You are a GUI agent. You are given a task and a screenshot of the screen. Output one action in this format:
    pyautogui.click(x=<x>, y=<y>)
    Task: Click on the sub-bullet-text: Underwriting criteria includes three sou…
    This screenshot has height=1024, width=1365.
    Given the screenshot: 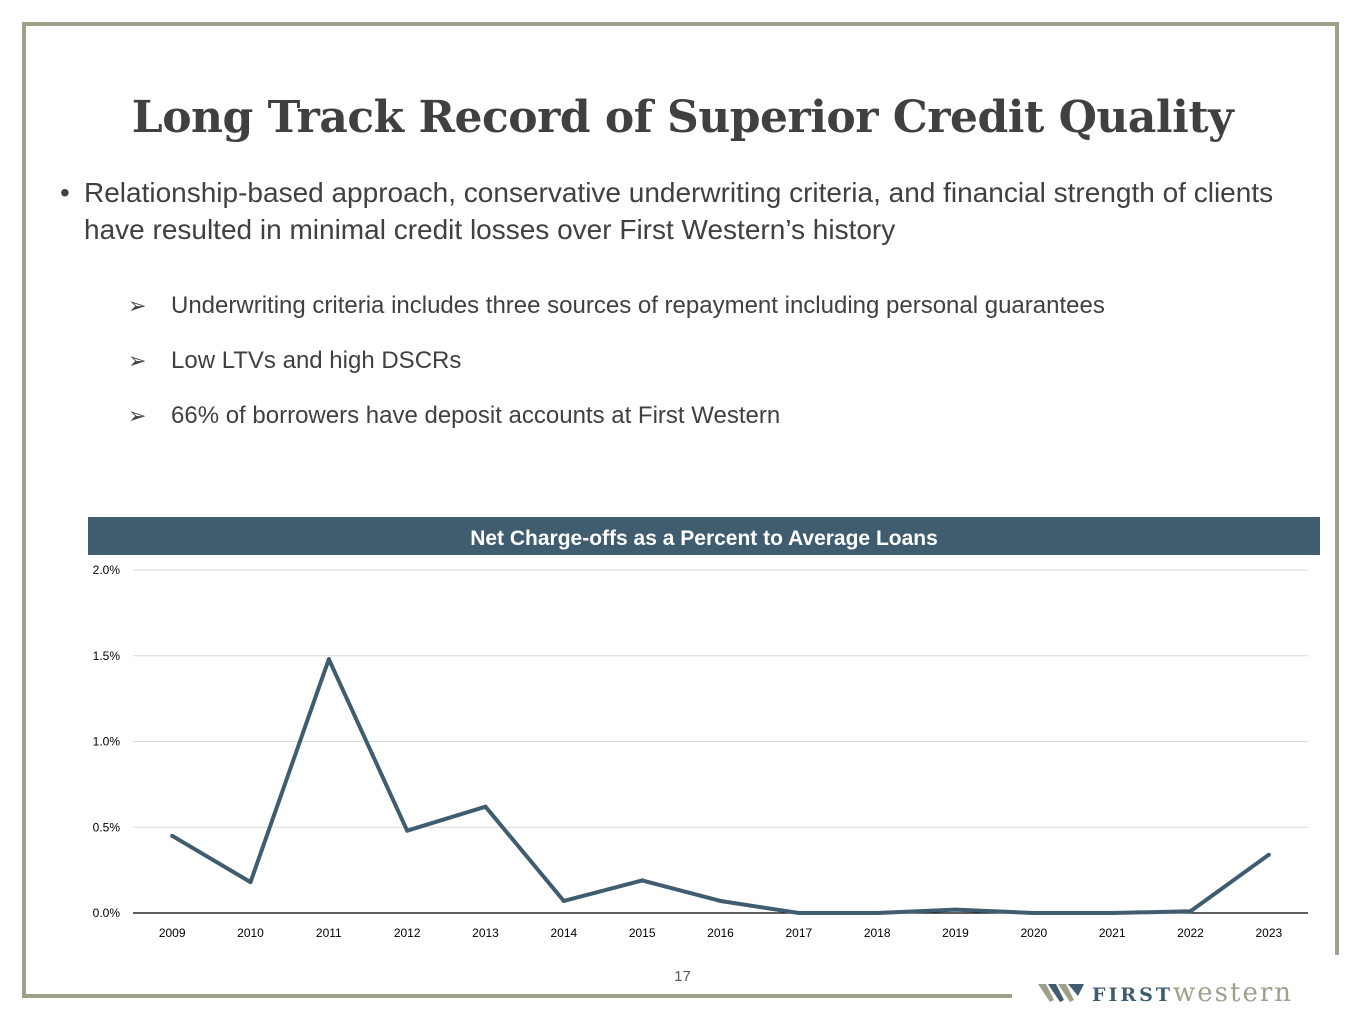 What is the action you would take?
    pyautogui.click(x=638, y=305)
    